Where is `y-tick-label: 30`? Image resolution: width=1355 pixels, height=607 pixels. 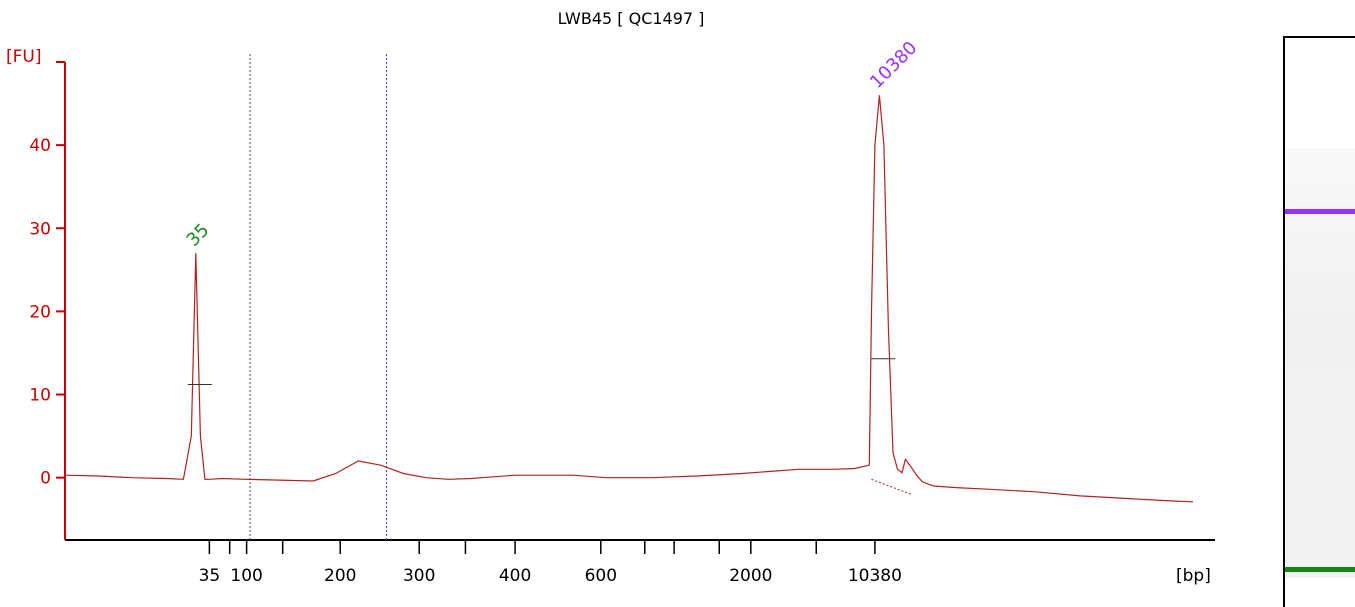
y-tick-label: 30 is located at coordinates (40, 229).